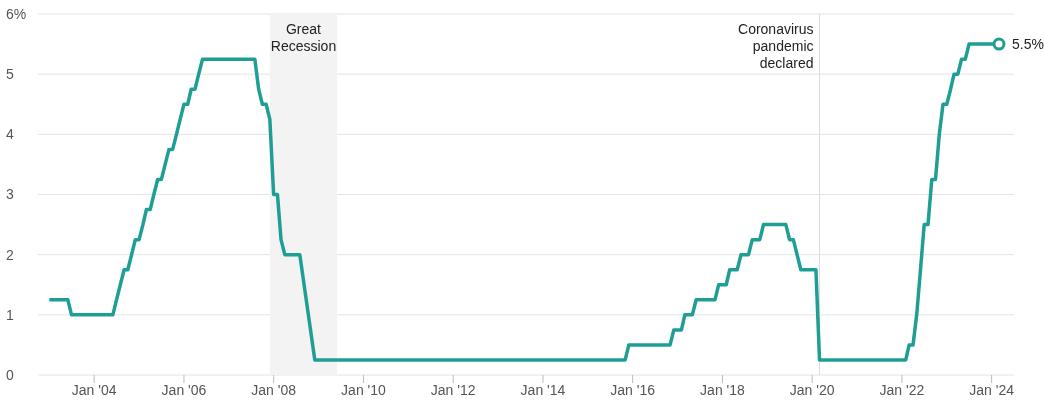 Image resolution: width=1044 pixels, height=413 pixels. I want to click on annotation: 5.5%, so click(1028, 44).